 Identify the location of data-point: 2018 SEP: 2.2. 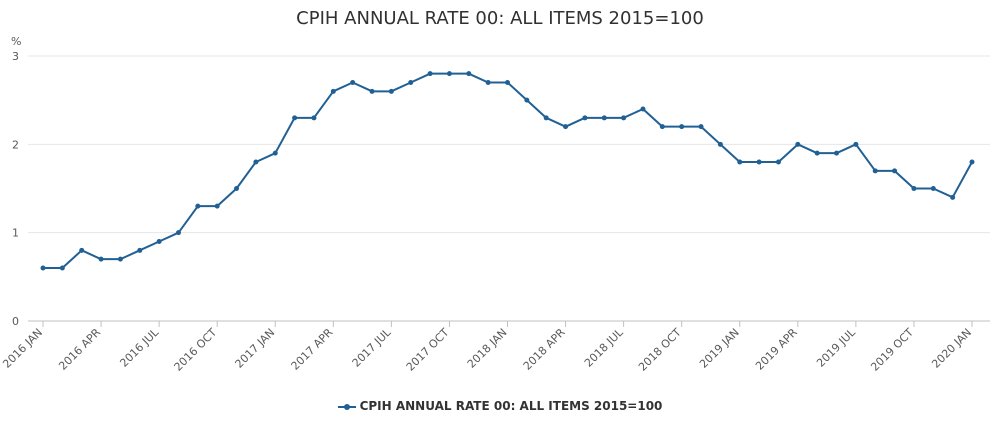
(662, 127).